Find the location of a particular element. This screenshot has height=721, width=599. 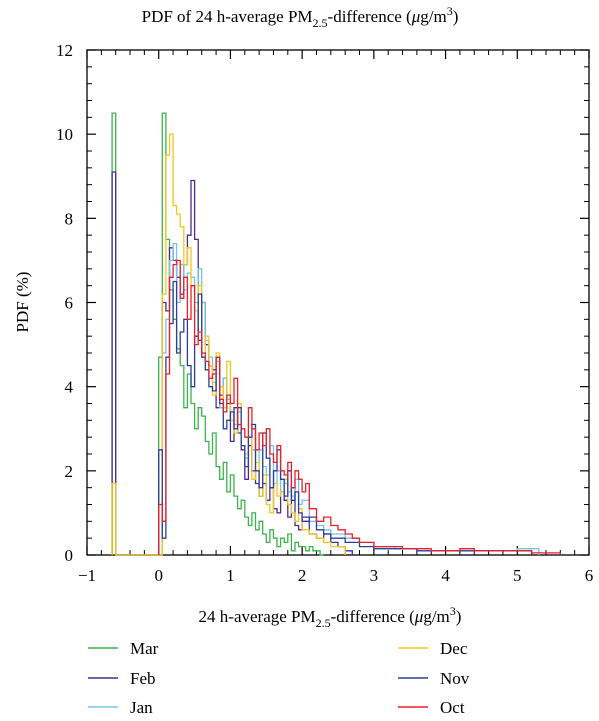

legend-label-oct: Oct is located at coordinates (452, 707).